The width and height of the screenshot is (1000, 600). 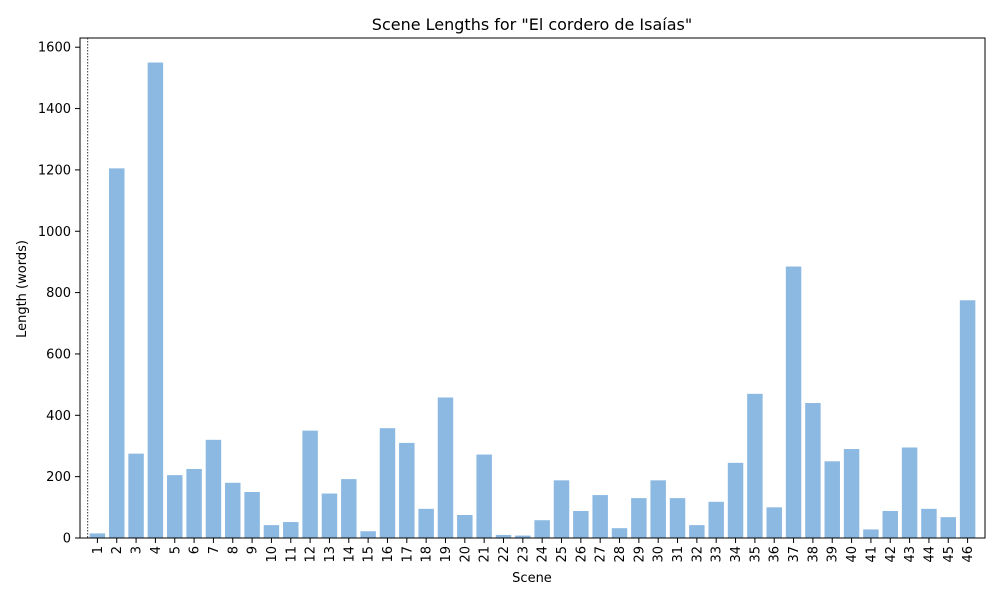 I want to click on x-tick-label: 35, so click(x=755, y=554).